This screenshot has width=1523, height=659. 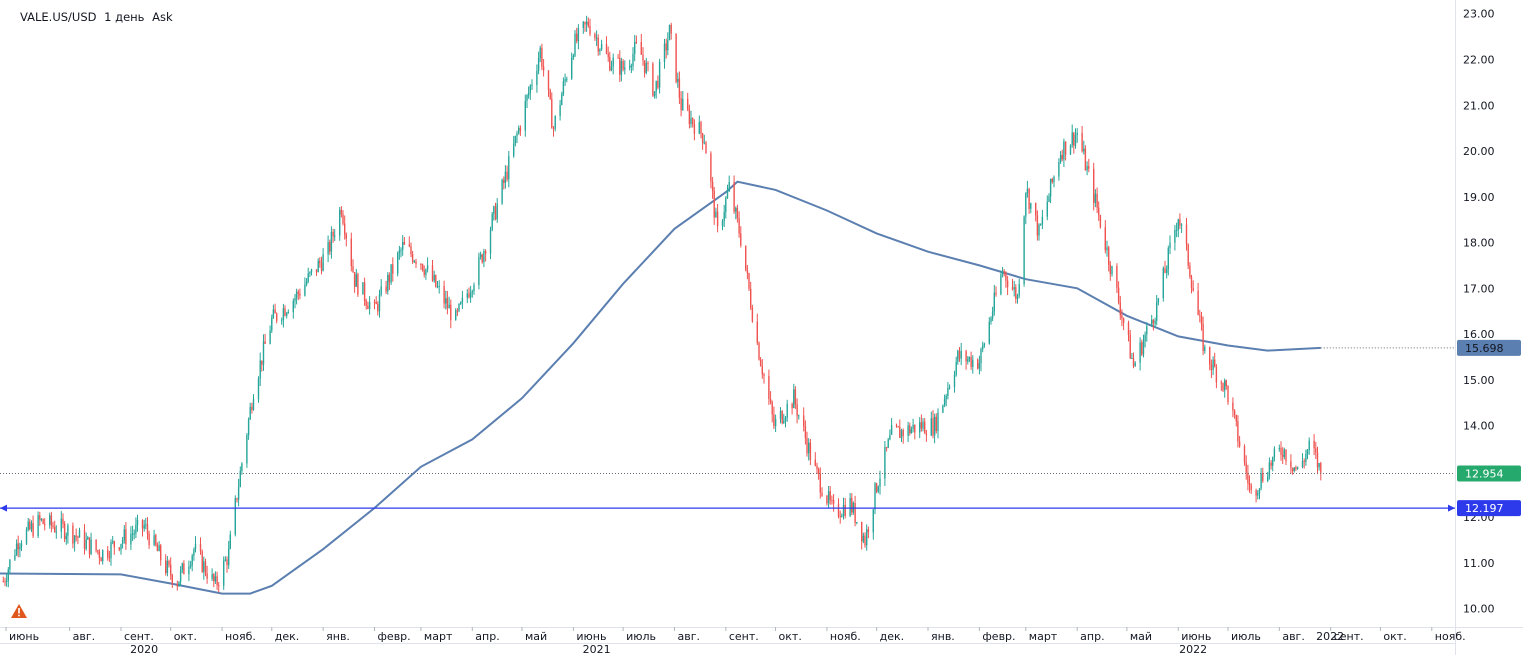 What do you see at coordinates (1451, 508) in the screenshot?
I see `ray-right-arrow` at bounding box center [1451, 508].